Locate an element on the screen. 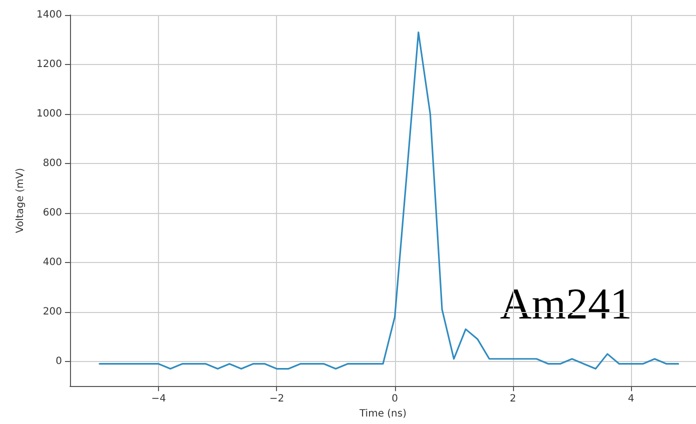 The image size is (696, 424). y-tick-label: 200 is located at coordinates (52, 312).